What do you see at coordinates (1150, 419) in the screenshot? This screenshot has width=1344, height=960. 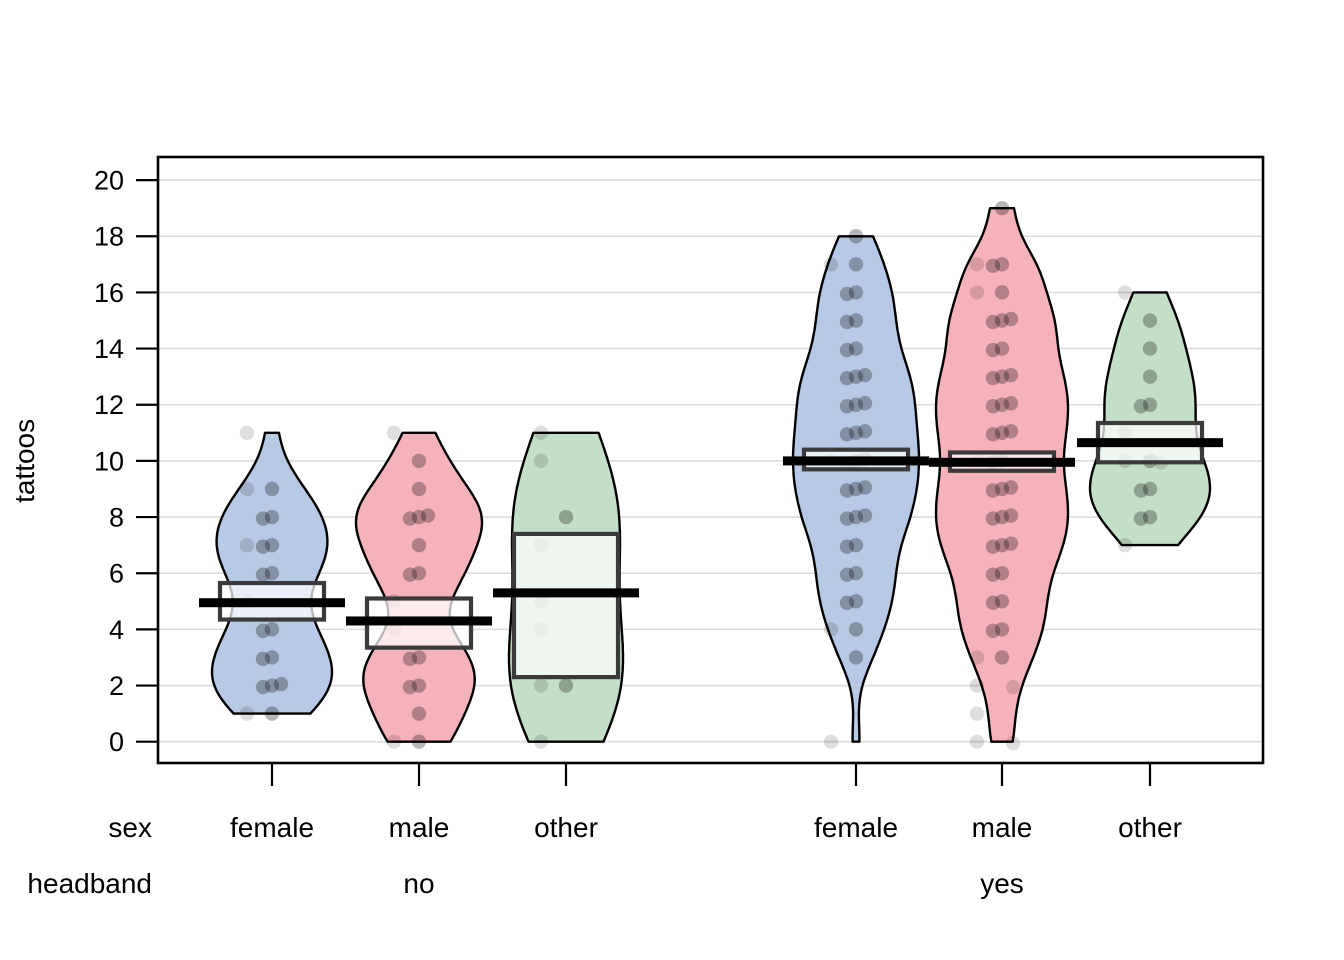 I see `violin-group-other-yes` at bounding box center [1150, 419].